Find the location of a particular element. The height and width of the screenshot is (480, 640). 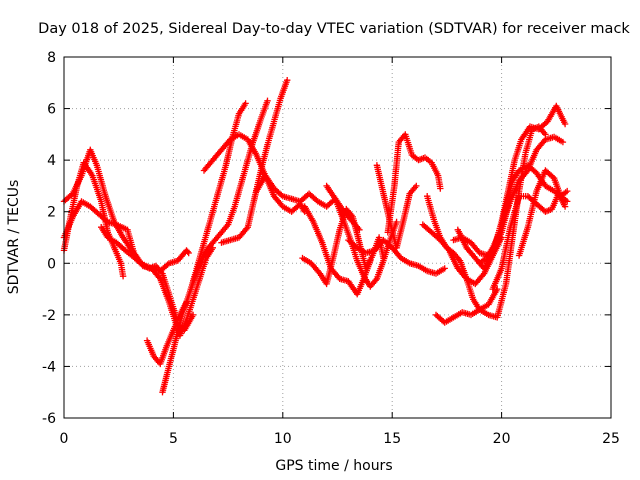

x-tick-label: 0 is located at coordinates (64, 439).